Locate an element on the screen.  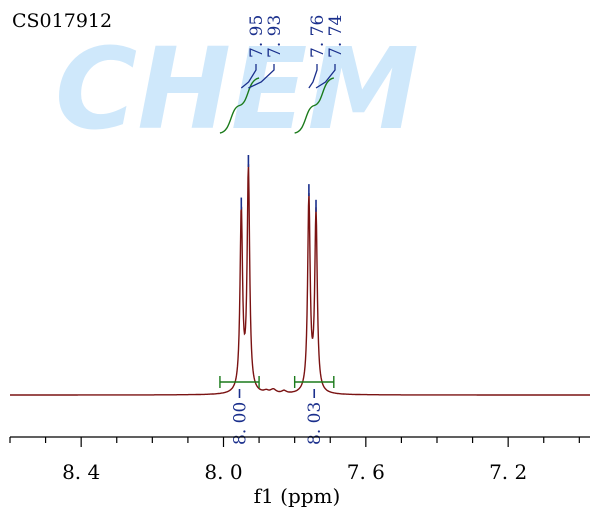
peak-label-1: 7. 93 is located at coordinates (275, 36).